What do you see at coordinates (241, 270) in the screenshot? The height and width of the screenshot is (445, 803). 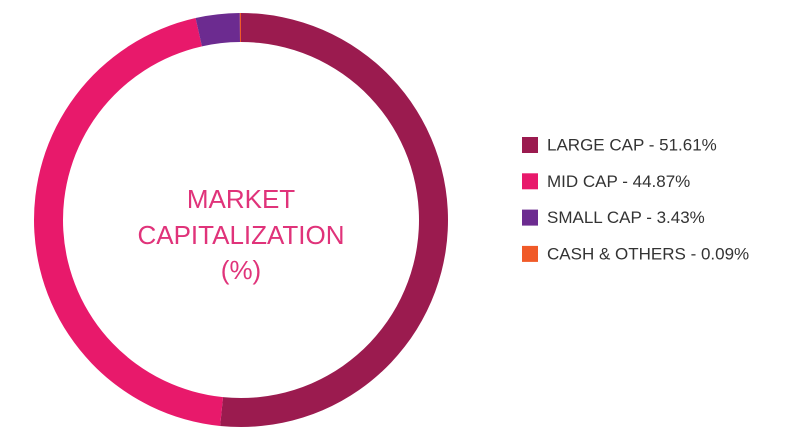 I see `center-title-line: (%)` at bounding box center [241, 270].